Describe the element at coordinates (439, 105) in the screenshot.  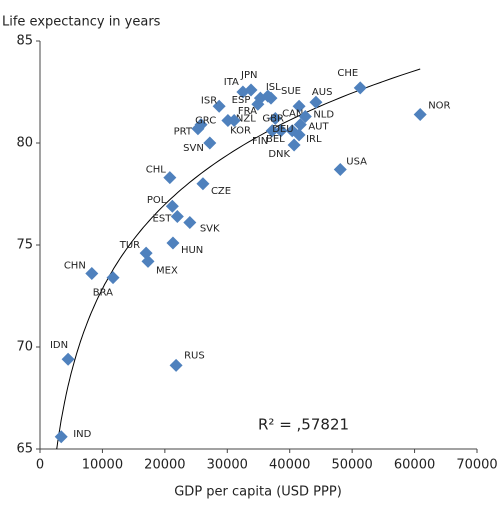
I see `point-label: NOR` at that location.